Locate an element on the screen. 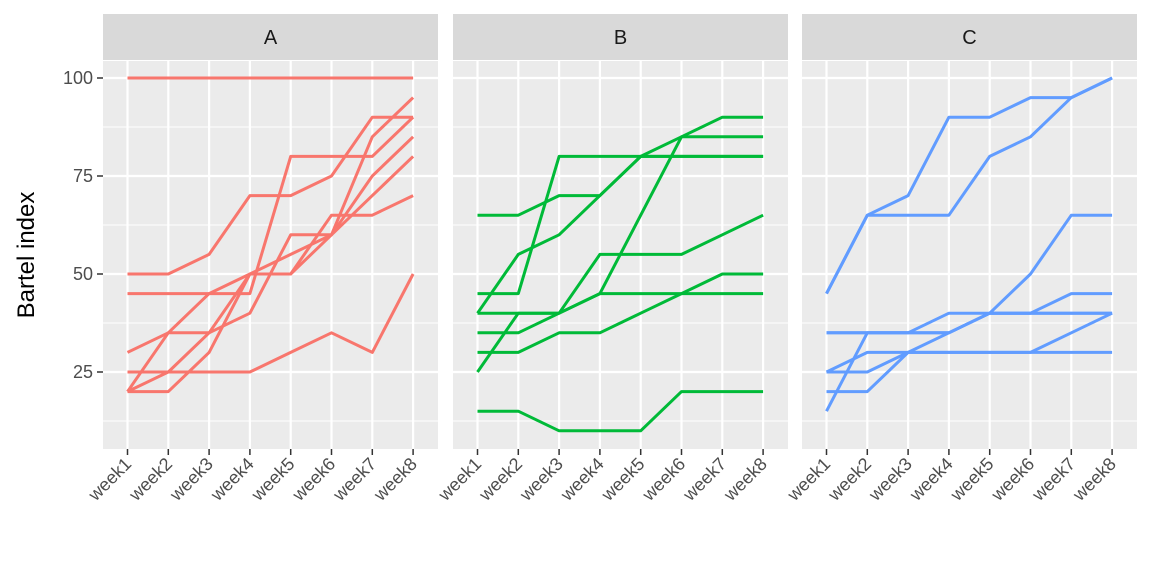 This screenshot has height=576, width=1152. y-tick-label: 100 is located at coordinates (78, 78).